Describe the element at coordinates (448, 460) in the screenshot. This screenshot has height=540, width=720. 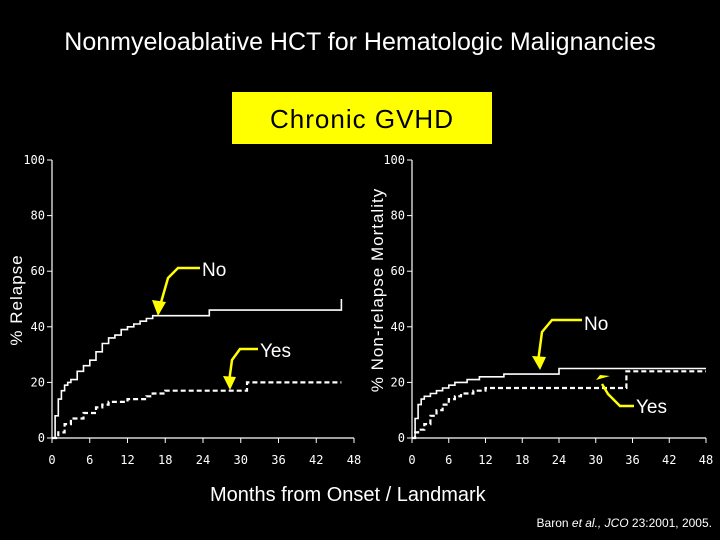
I see `non-relapse-mortality-x-tick-label: 6` at that location.